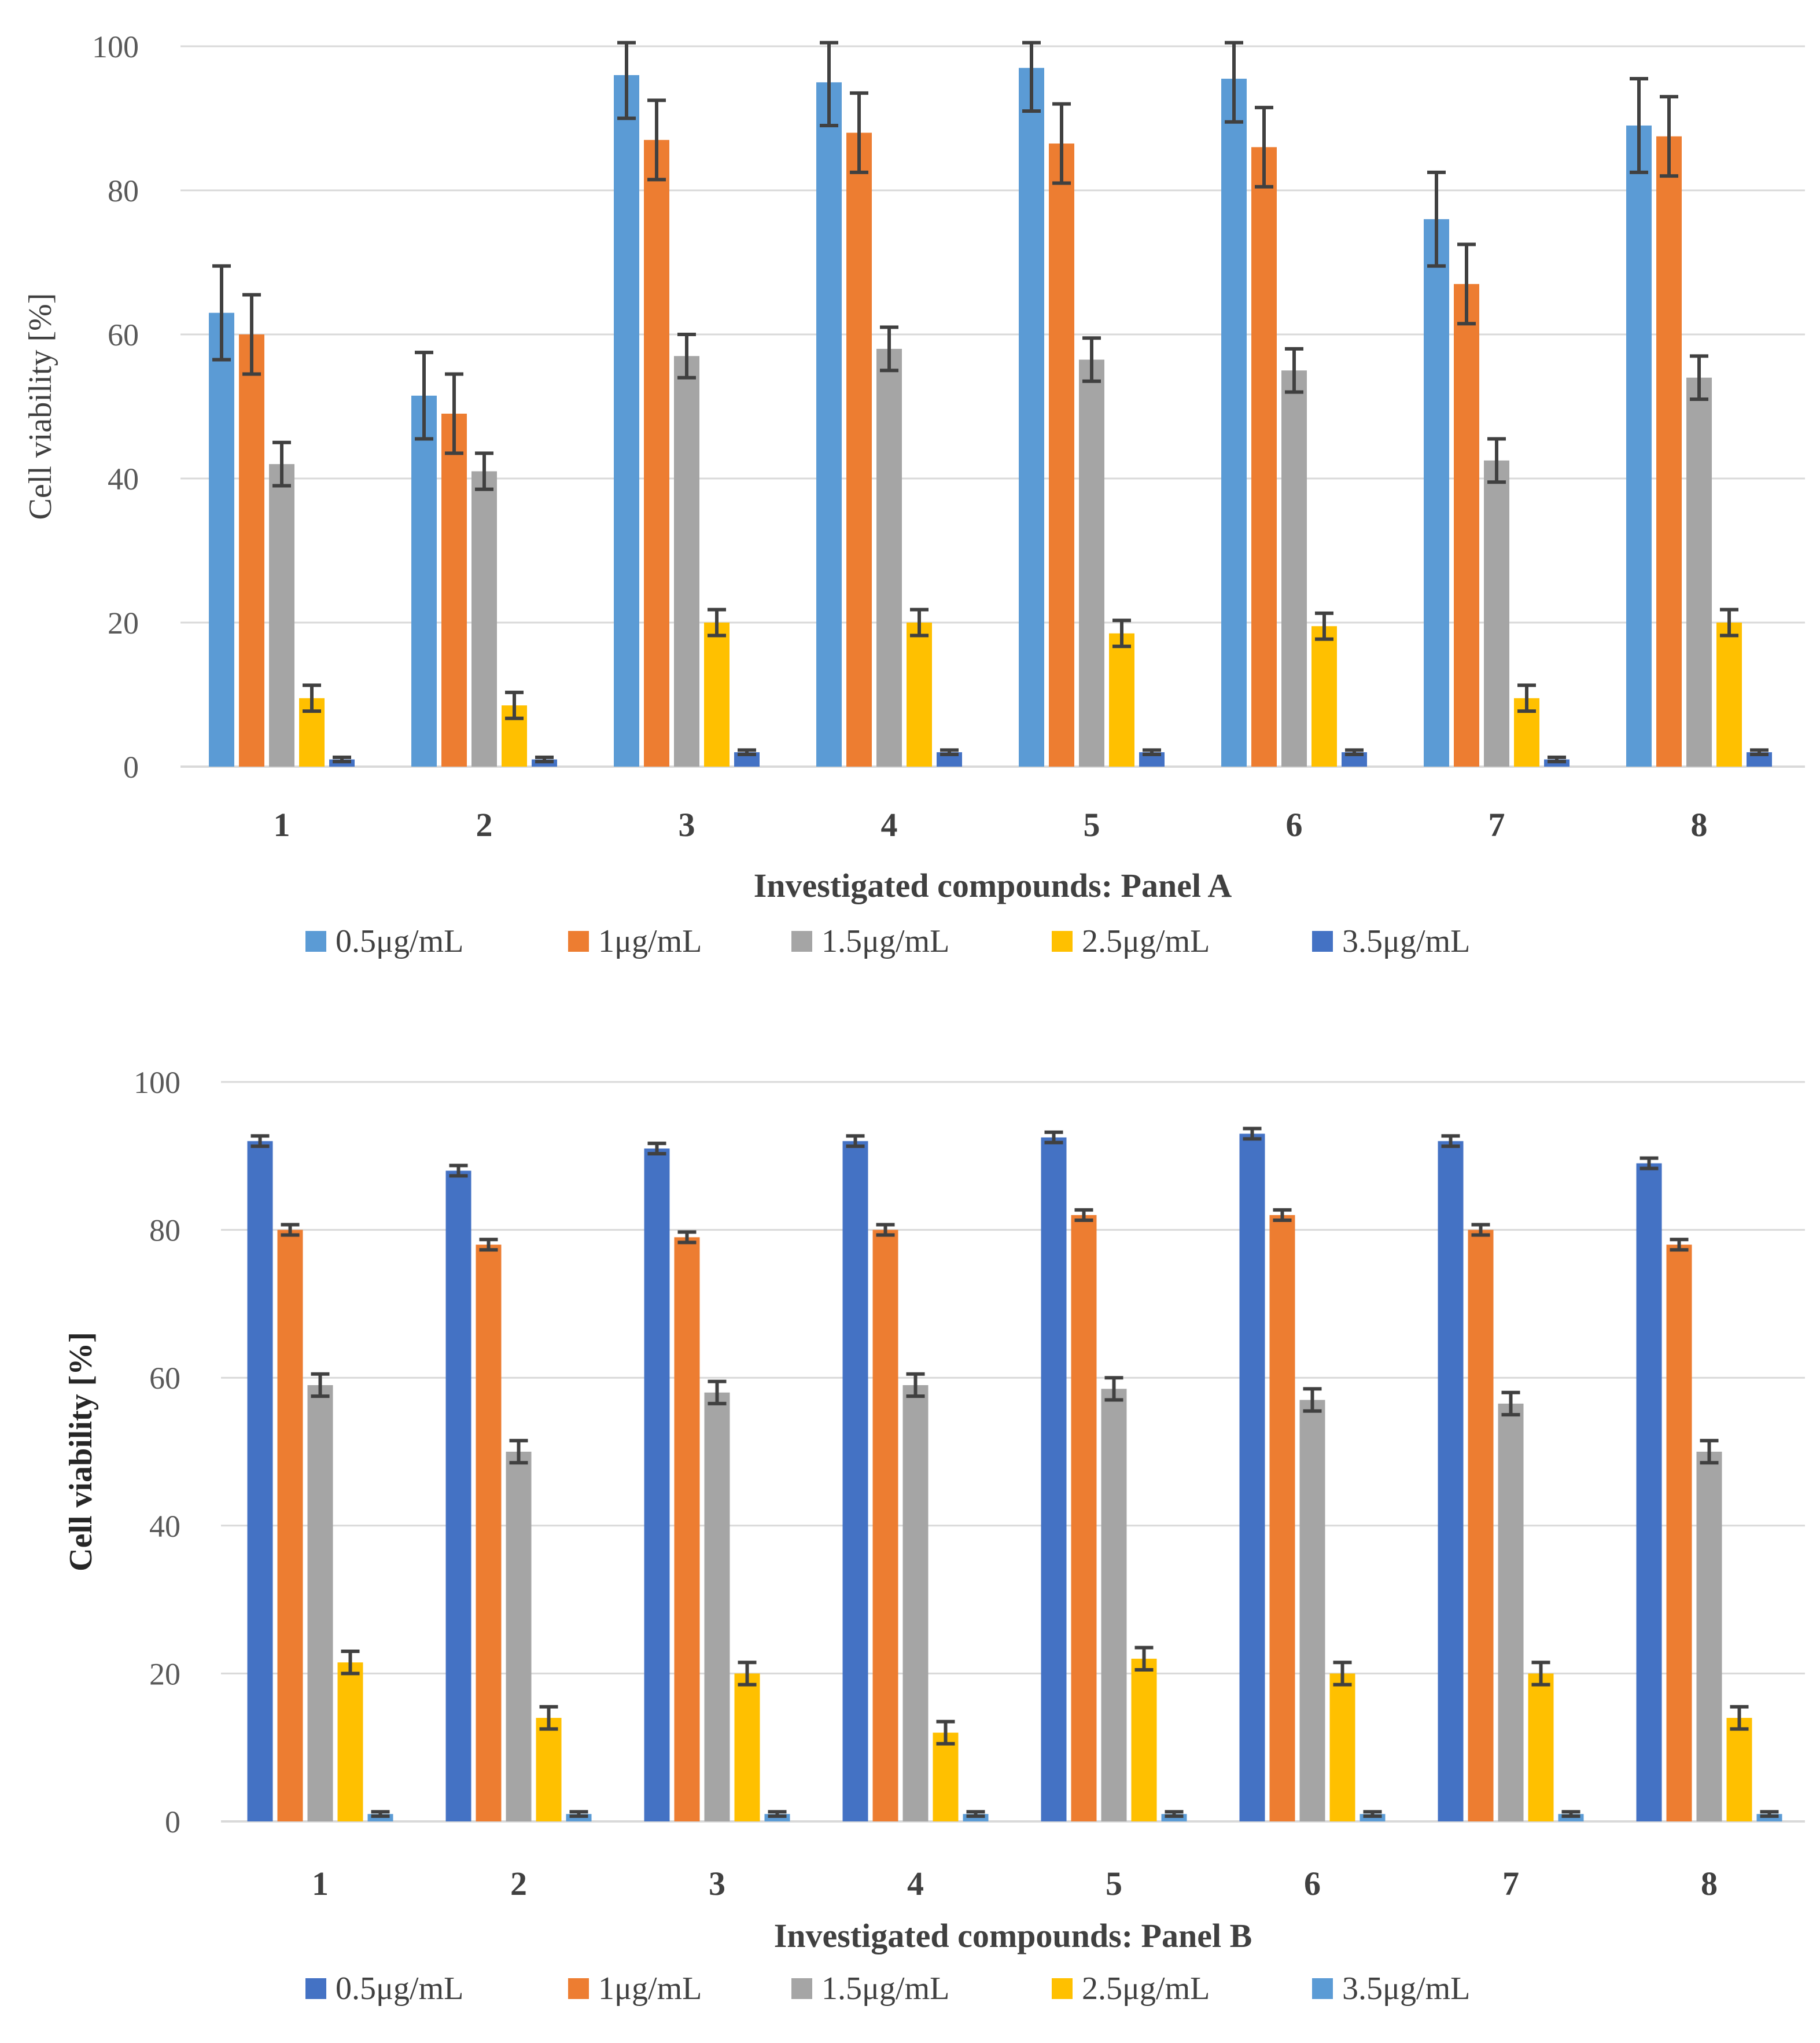 The height and width of the screenshot is (2043, 1820). What do you see at coordinates (484, 825) in the screenshot?
I see `x-category-label: 2` at bounding box center [484, 825].